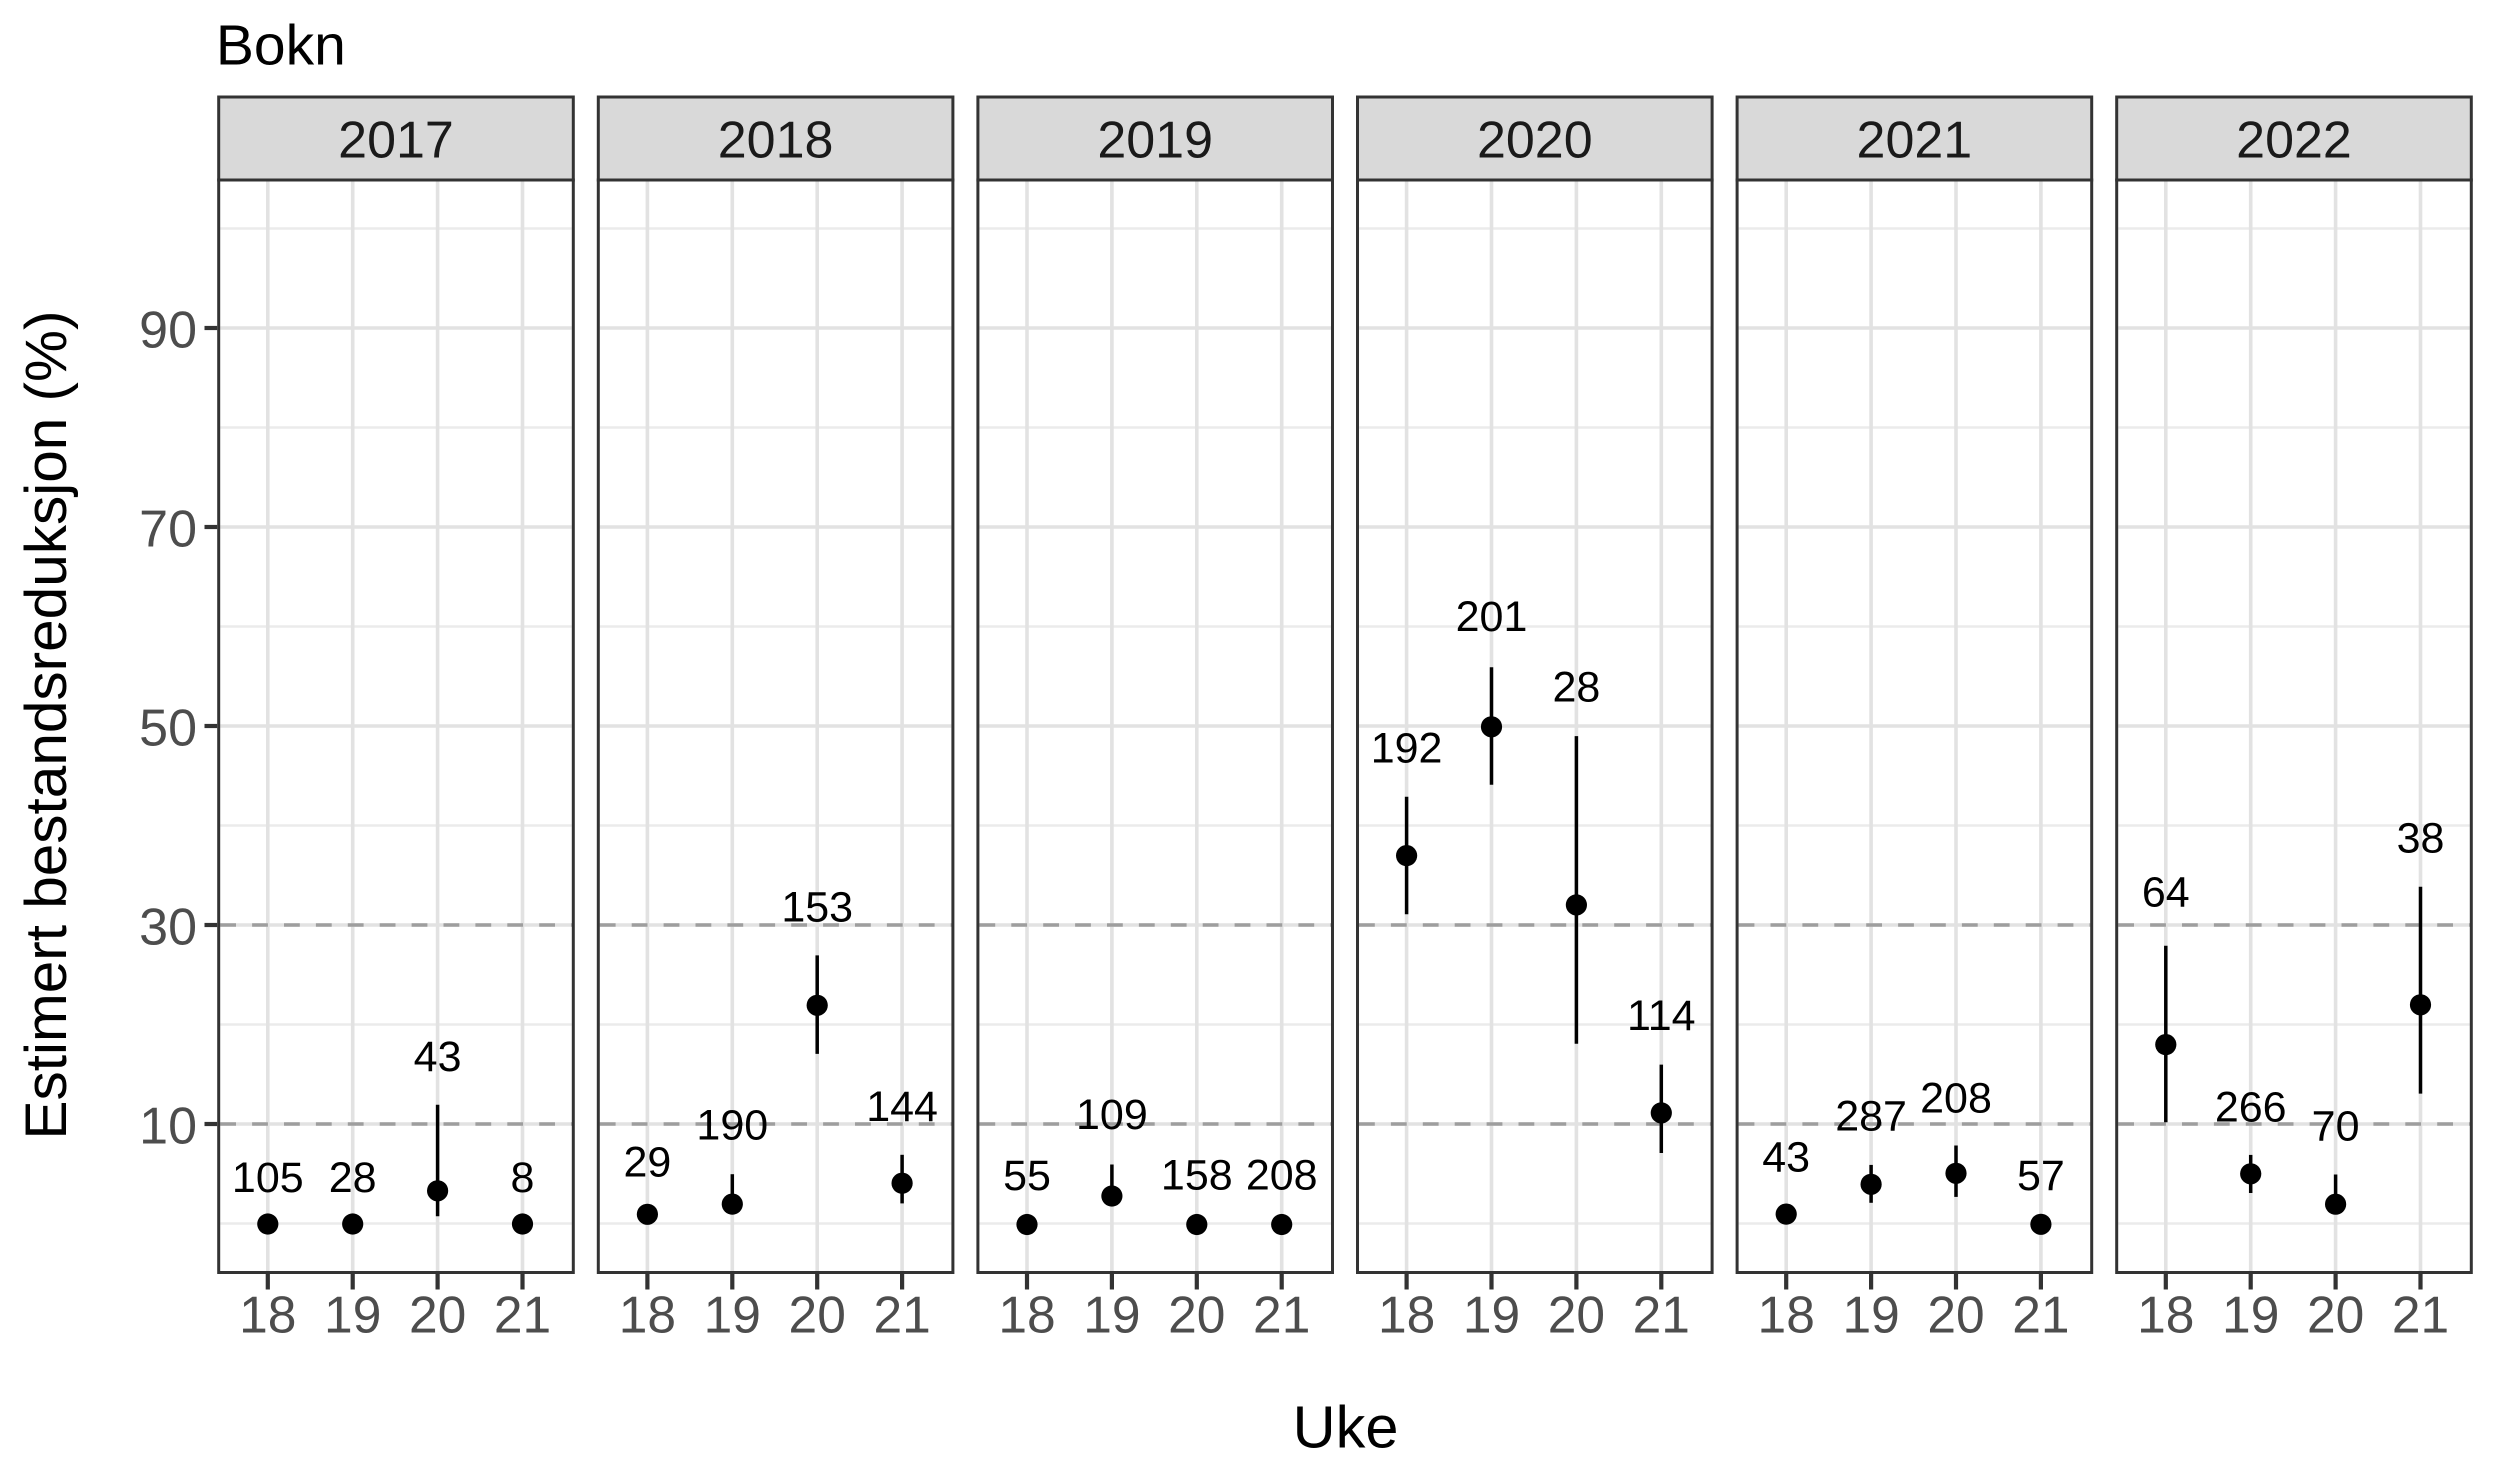 The width and height of the screenshot is (2495, 1482). Describe the element at coordinates (776, 140) in the screenshot. I see `svg-text: 2018` at that location.